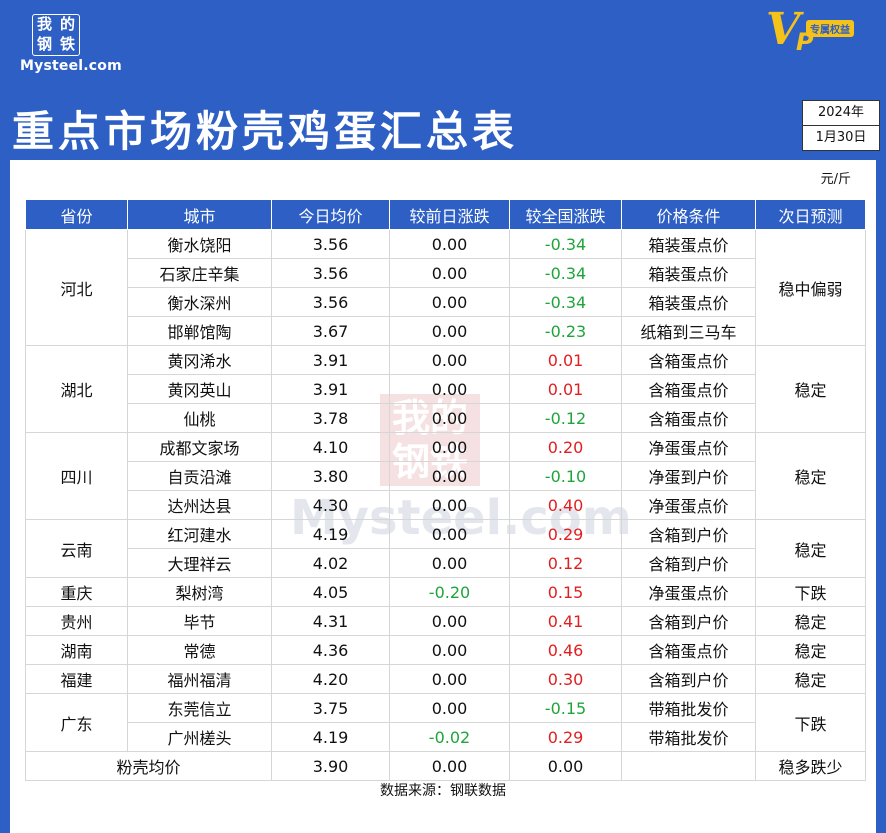  I want to click on average-condition-cell, so click(688, 766).